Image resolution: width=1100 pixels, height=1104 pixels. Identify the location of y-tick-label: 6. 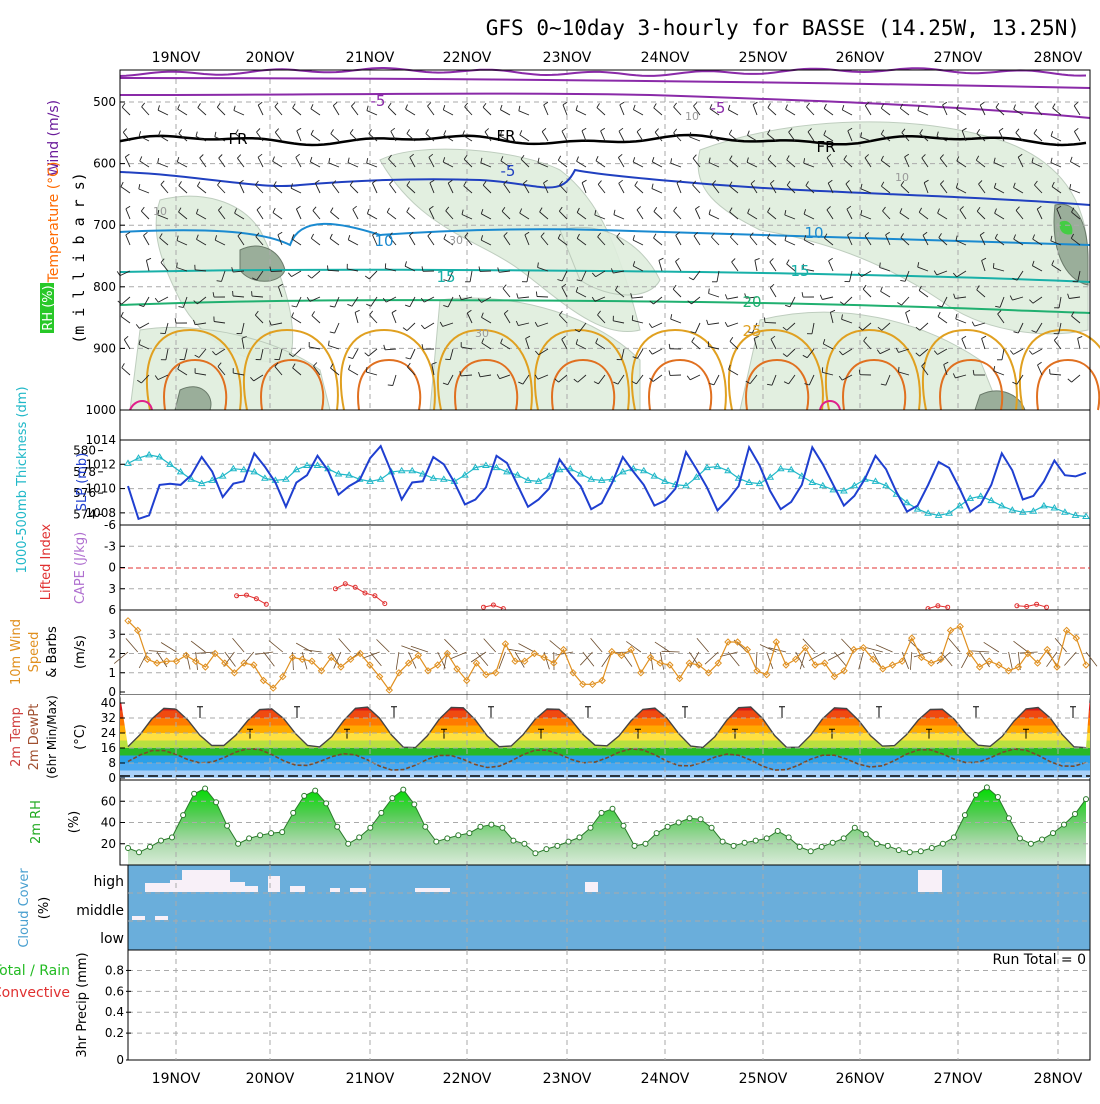
(112, 610).